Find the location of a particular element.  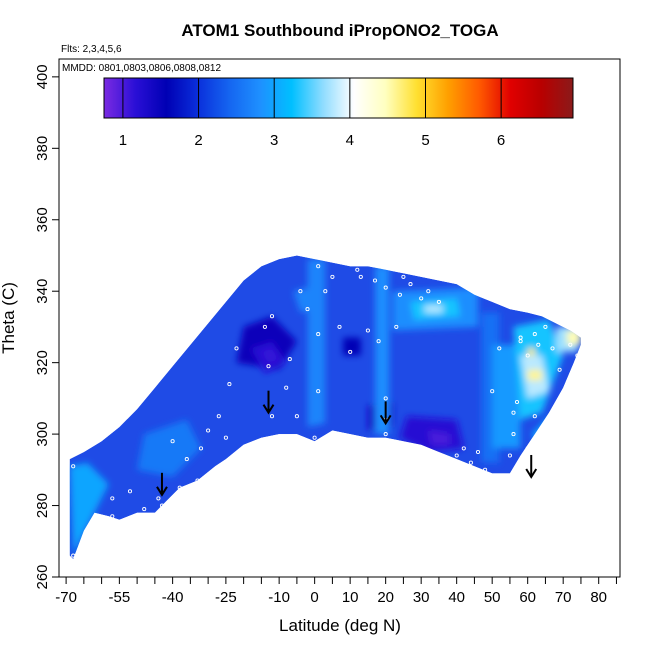

x-tick-label: 40 is located at coordinates (456, 597).